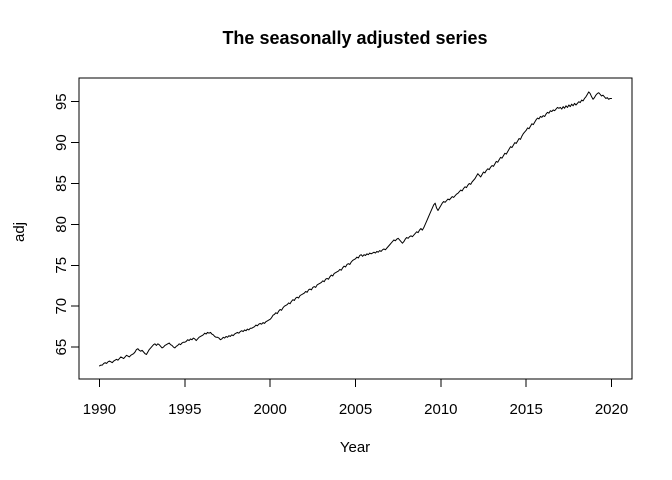  What do you see at coordinates (75, 224) in the screenshot?
I see `y-axis-ticks` at bounding box center [75, 224].